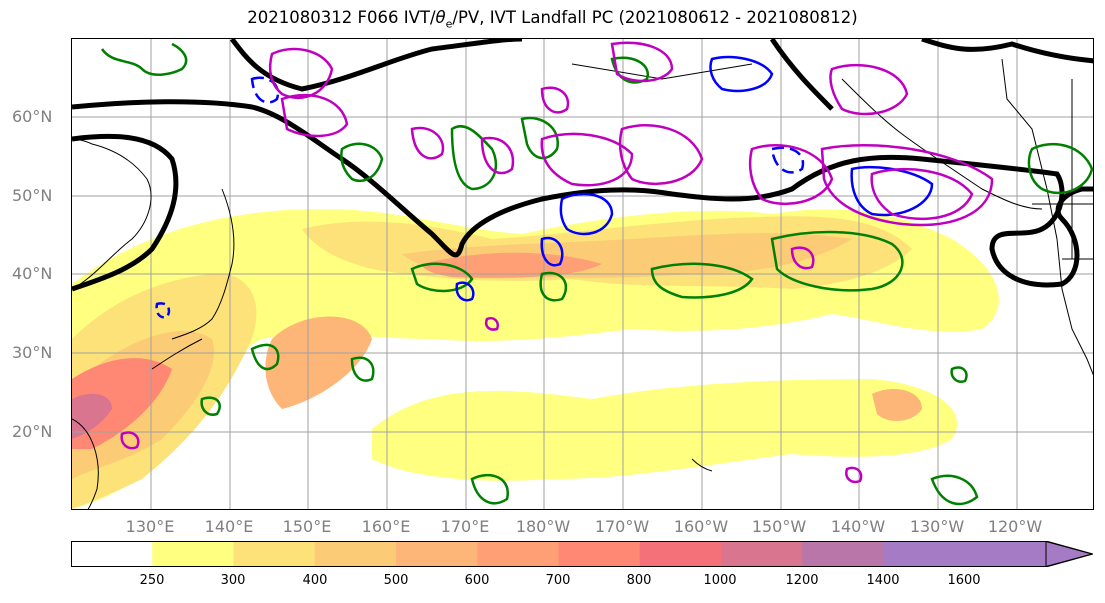  Describe the element at coordinates (152, 580) in the screenshot. I see `colorbar-tick-label: 250` at that location.